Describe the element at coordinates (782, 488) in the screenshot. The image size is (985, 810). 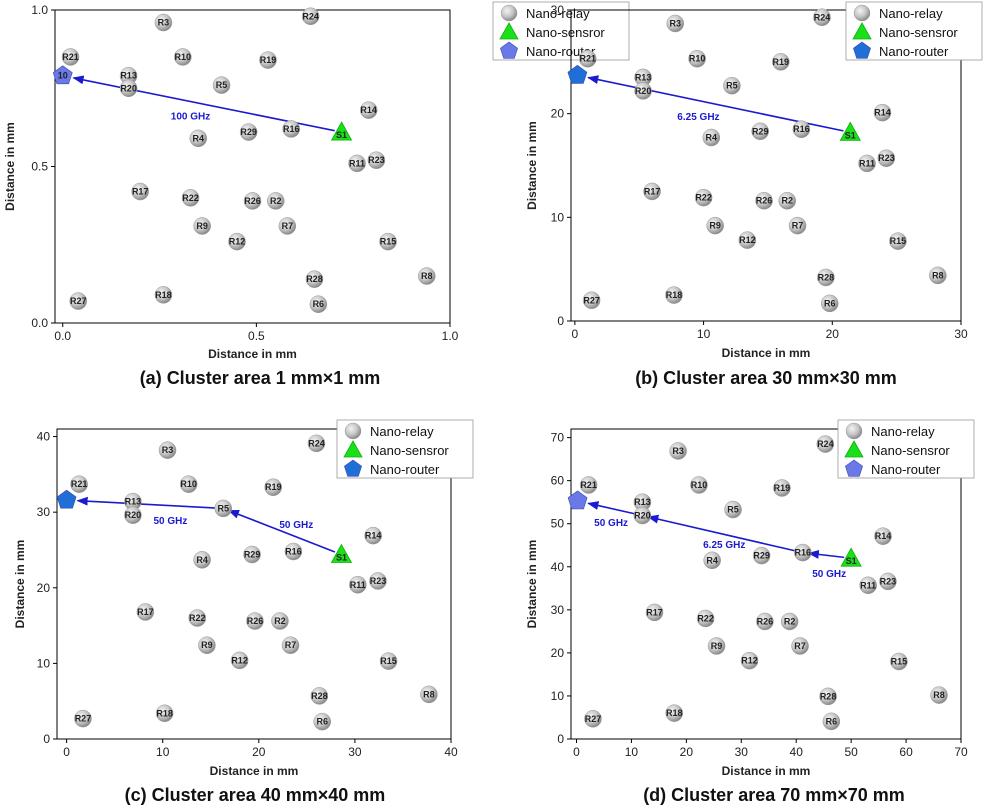
I see `relay-label: R19` at that location.